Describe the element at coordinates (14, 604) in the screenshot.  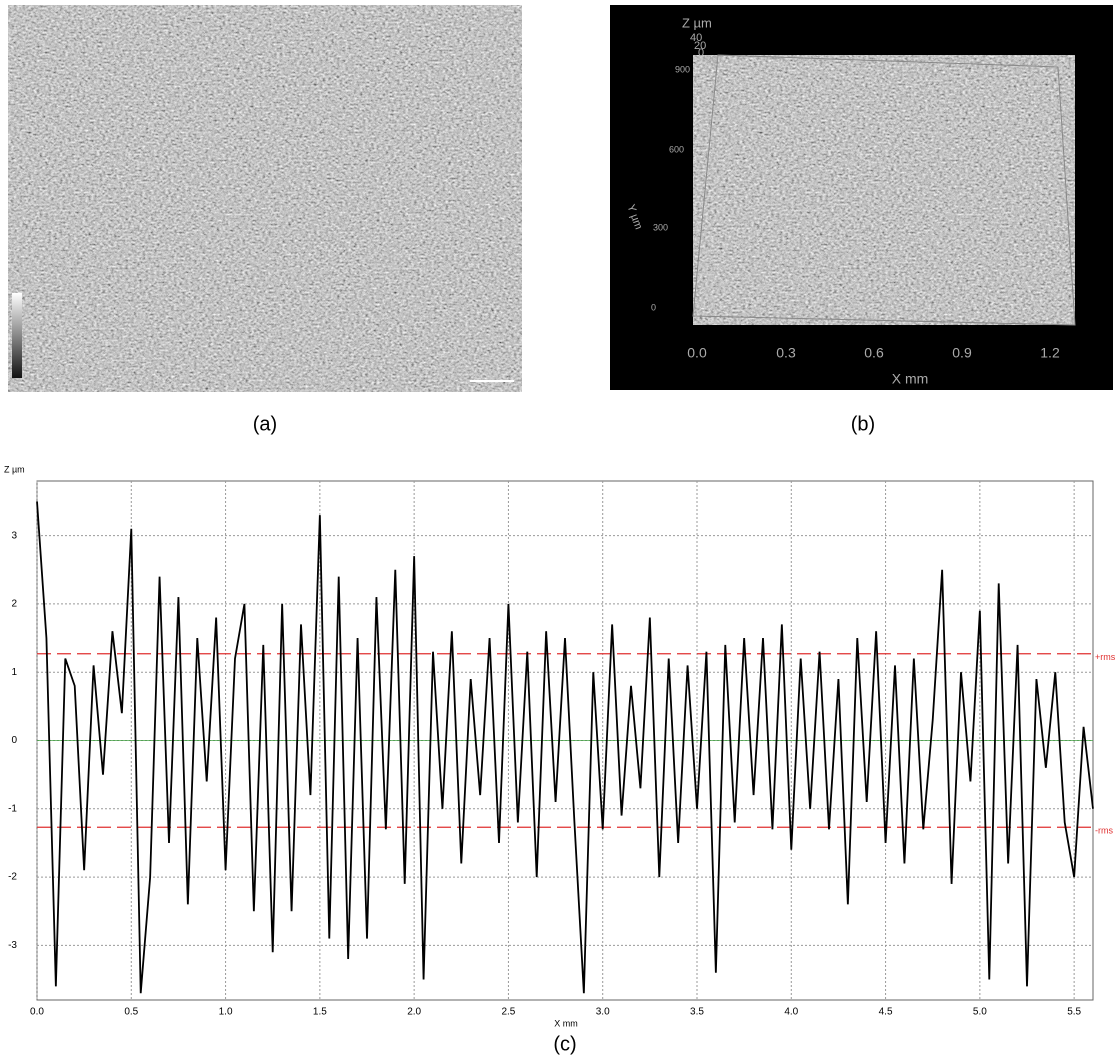
I see `y-tick-label: 2` at that location.